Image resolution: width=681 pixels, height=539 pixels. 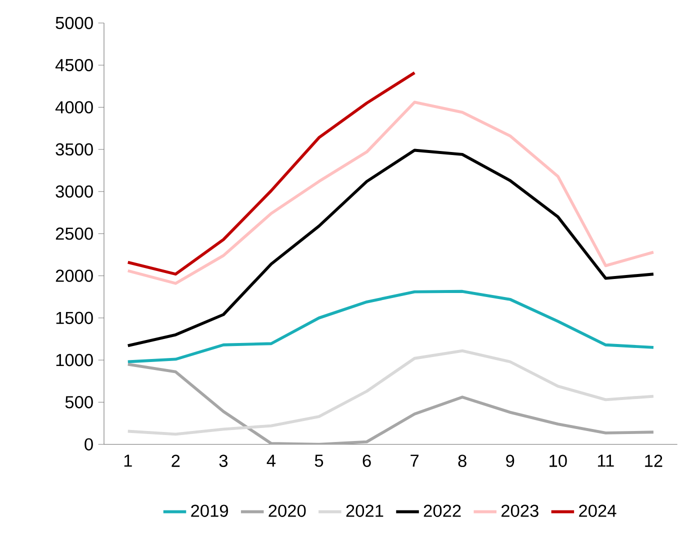 What do you see at coordinates (74, 234) in the screenshot?
I see `y-tick-label: 2500` at bounding box center [74, 234].